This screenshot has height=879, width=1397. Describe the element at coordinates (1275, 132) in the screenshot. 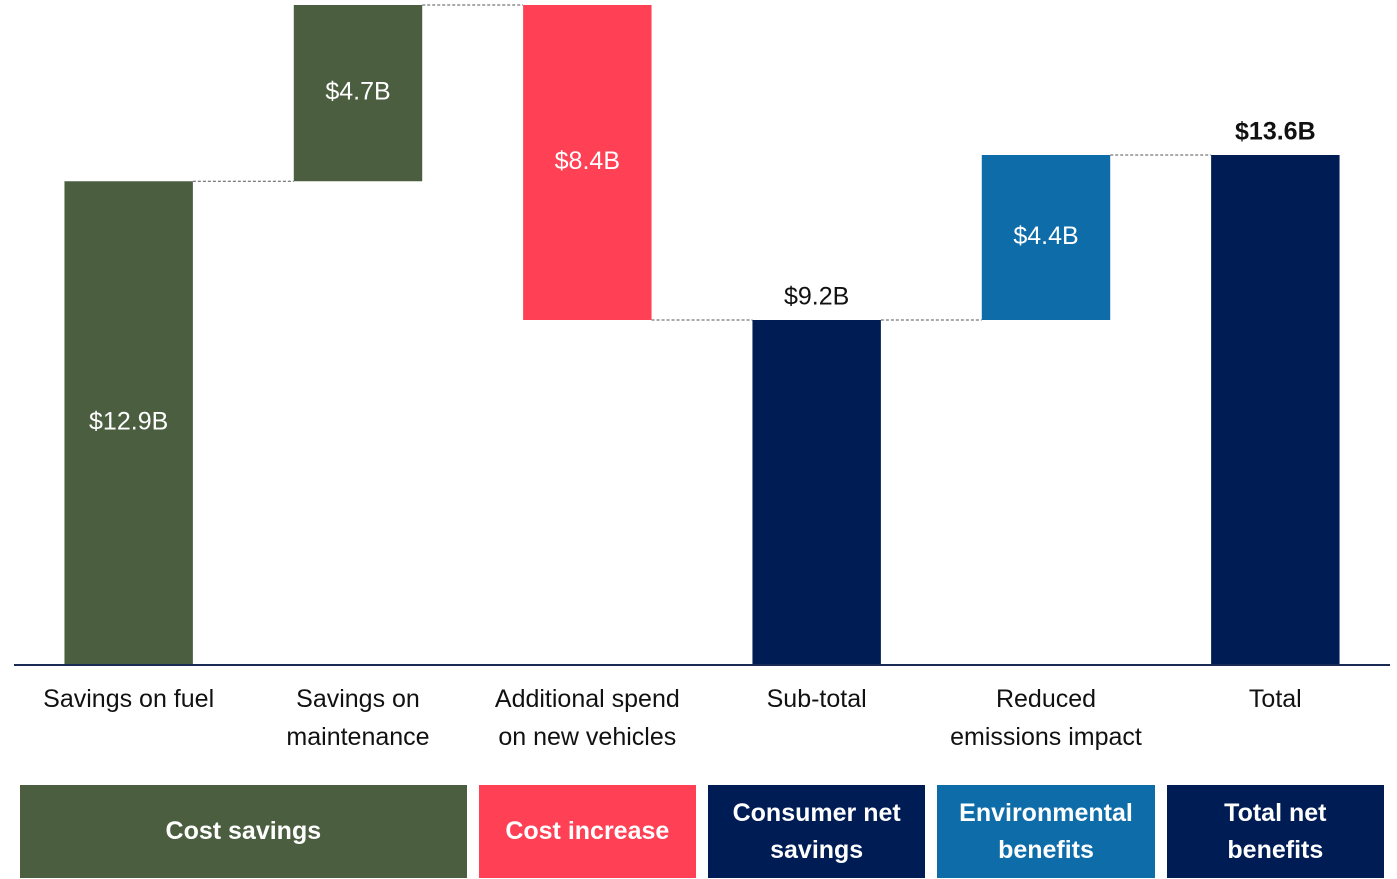

I see `value-label: $13.6B` at that location.